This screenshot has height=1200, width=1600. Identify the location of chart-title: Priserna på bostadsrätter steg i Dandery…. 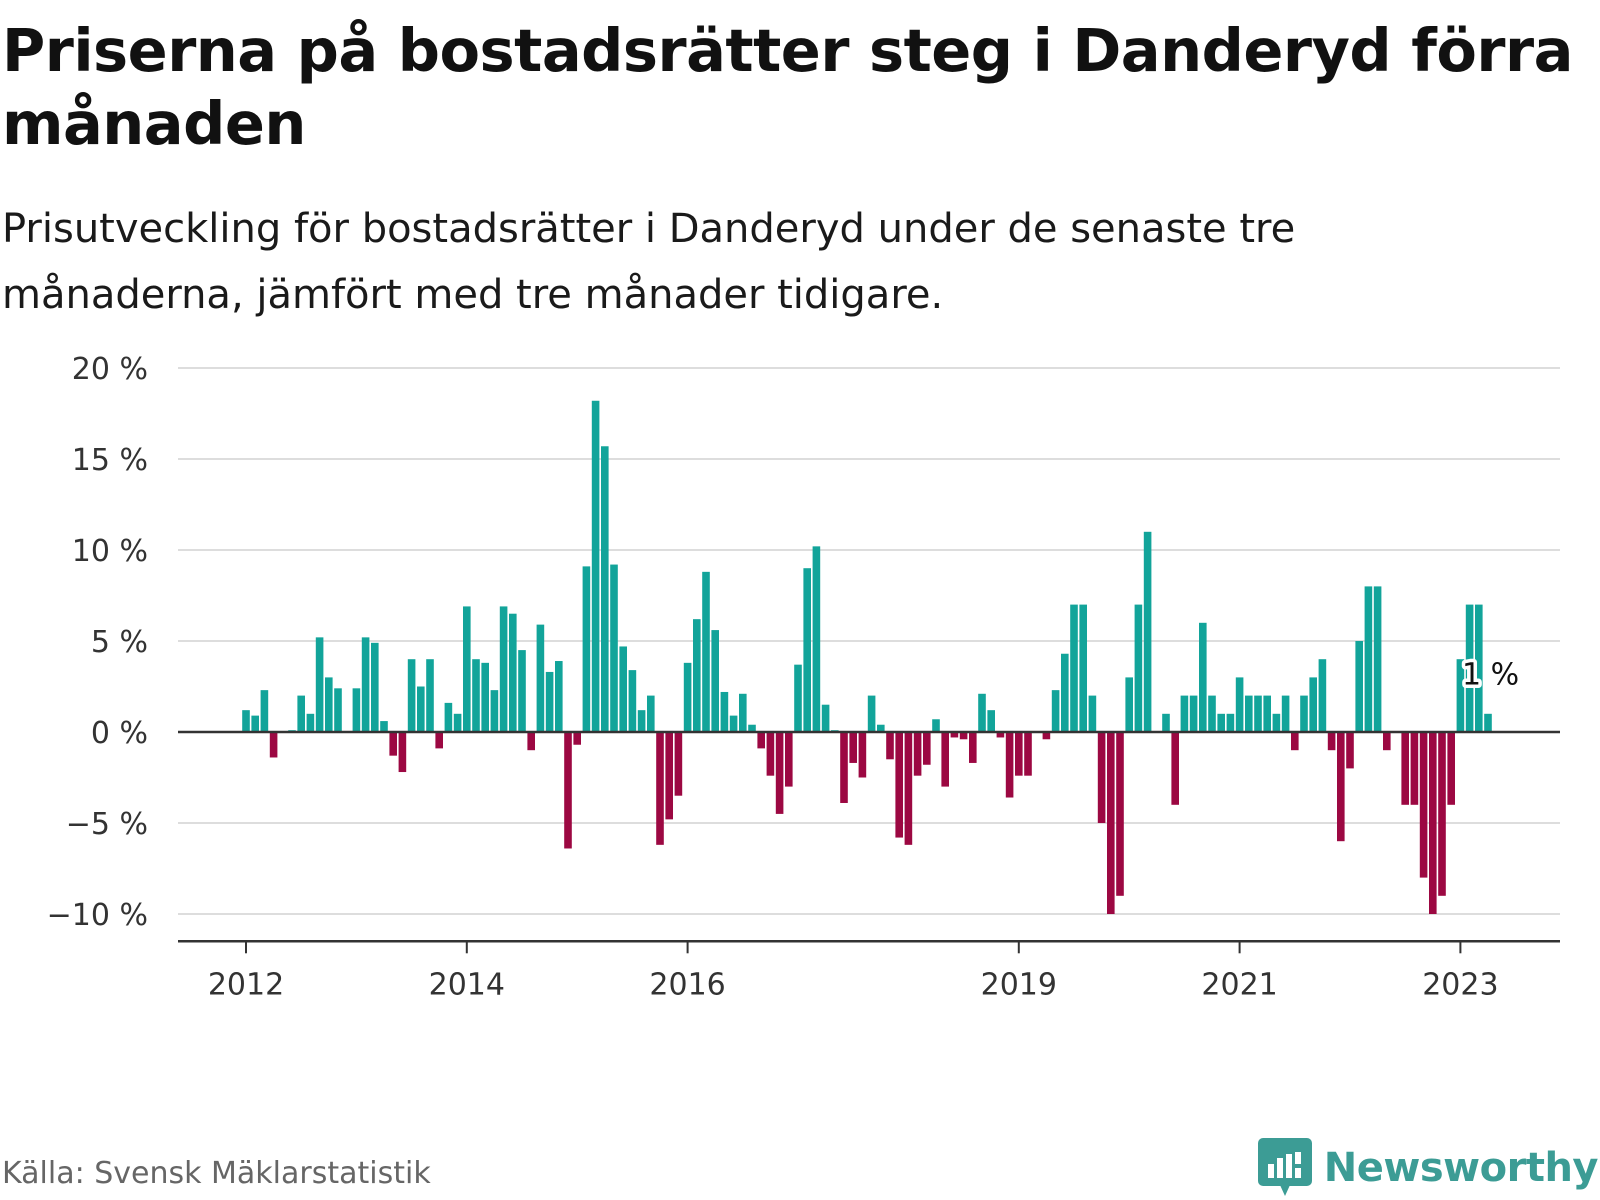
(787, 87).